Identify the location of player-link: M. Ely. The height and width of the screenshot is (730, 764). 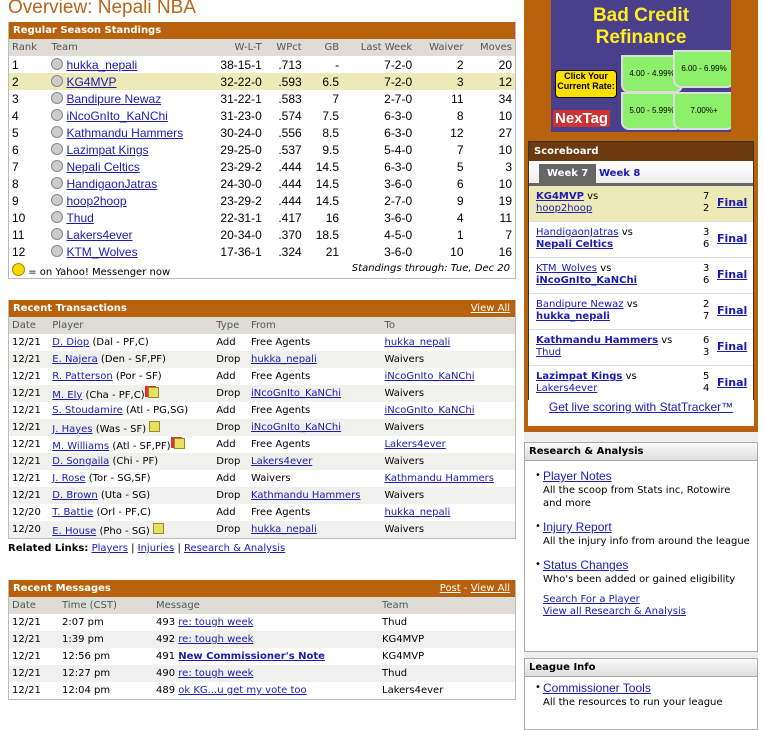
(67, 395).